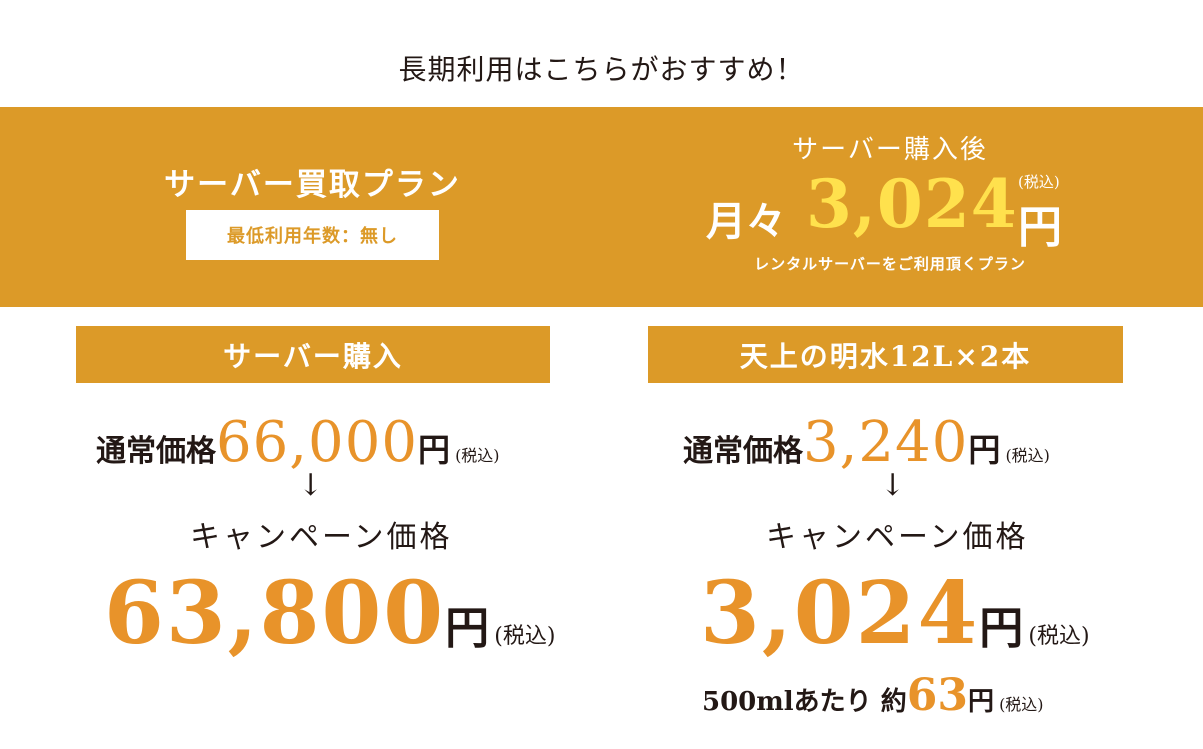  I want to click on minimum-term-badge: 最低利用年数：無し, so click(312, 235).